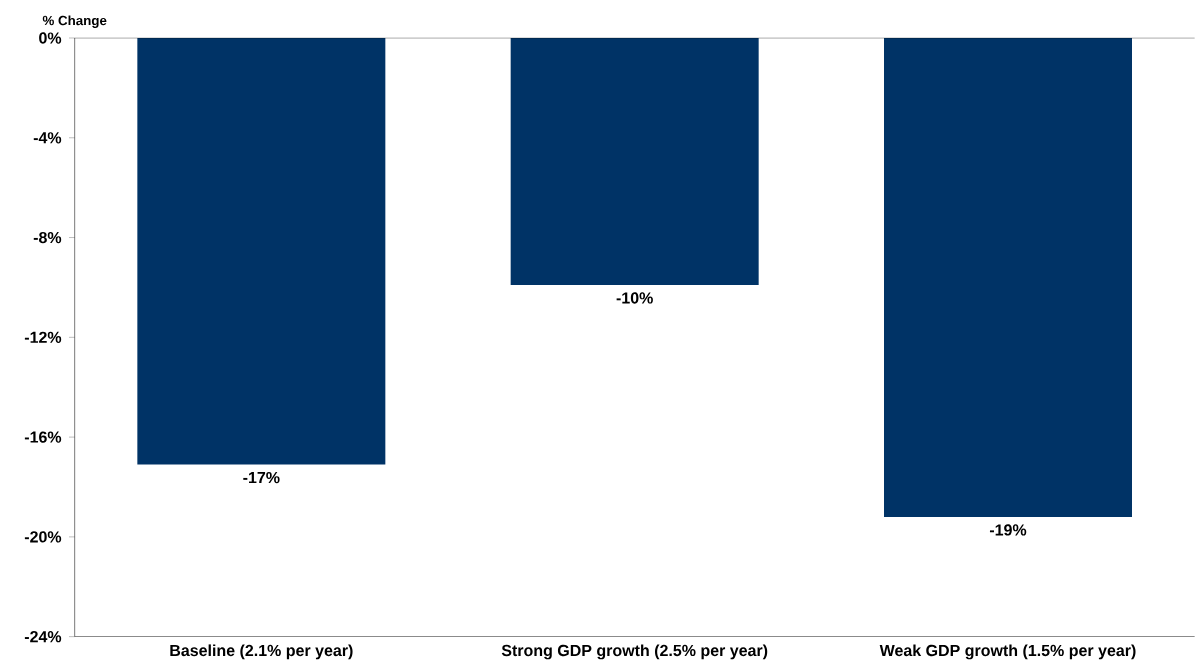  What do you see at coordinates (43, 437) in the screenshot?
I see `y-tick-label: -16%` at bounding box center [43, 437].